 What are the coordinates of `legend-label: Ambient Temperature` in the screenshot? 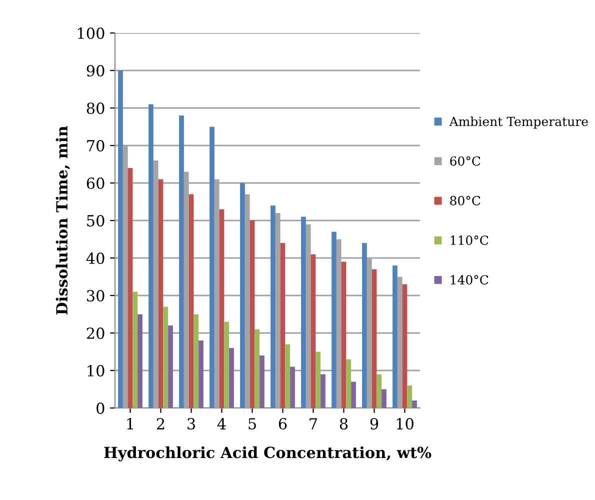 It's located at (518, 122).